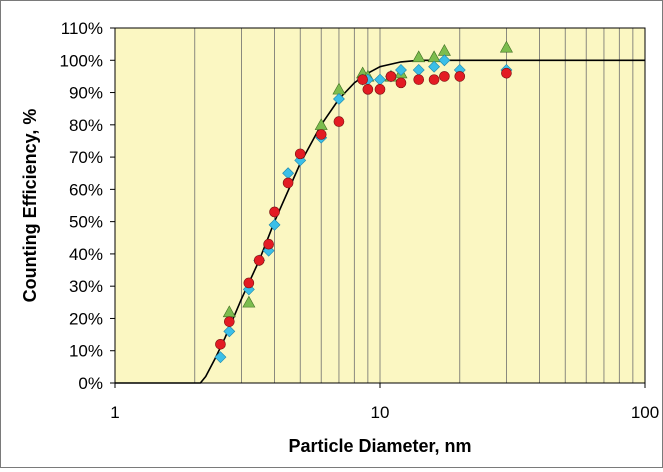  Describe the element at coordinates (86, 286) in the screenshot. I see `y-tick-label: 30%` at that location.